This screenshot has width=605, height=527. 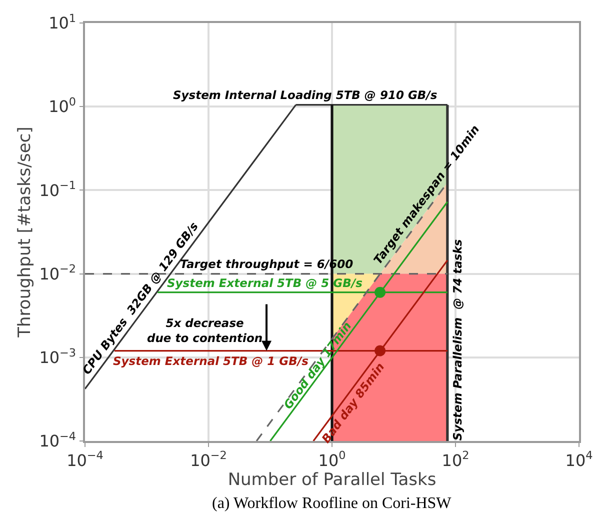 What do you see at coordinates (305, 95) in the screenshot?
I see `series-label: System Internal Loading 5TB @ 910 GB/s` at bounding box center [305, 95].